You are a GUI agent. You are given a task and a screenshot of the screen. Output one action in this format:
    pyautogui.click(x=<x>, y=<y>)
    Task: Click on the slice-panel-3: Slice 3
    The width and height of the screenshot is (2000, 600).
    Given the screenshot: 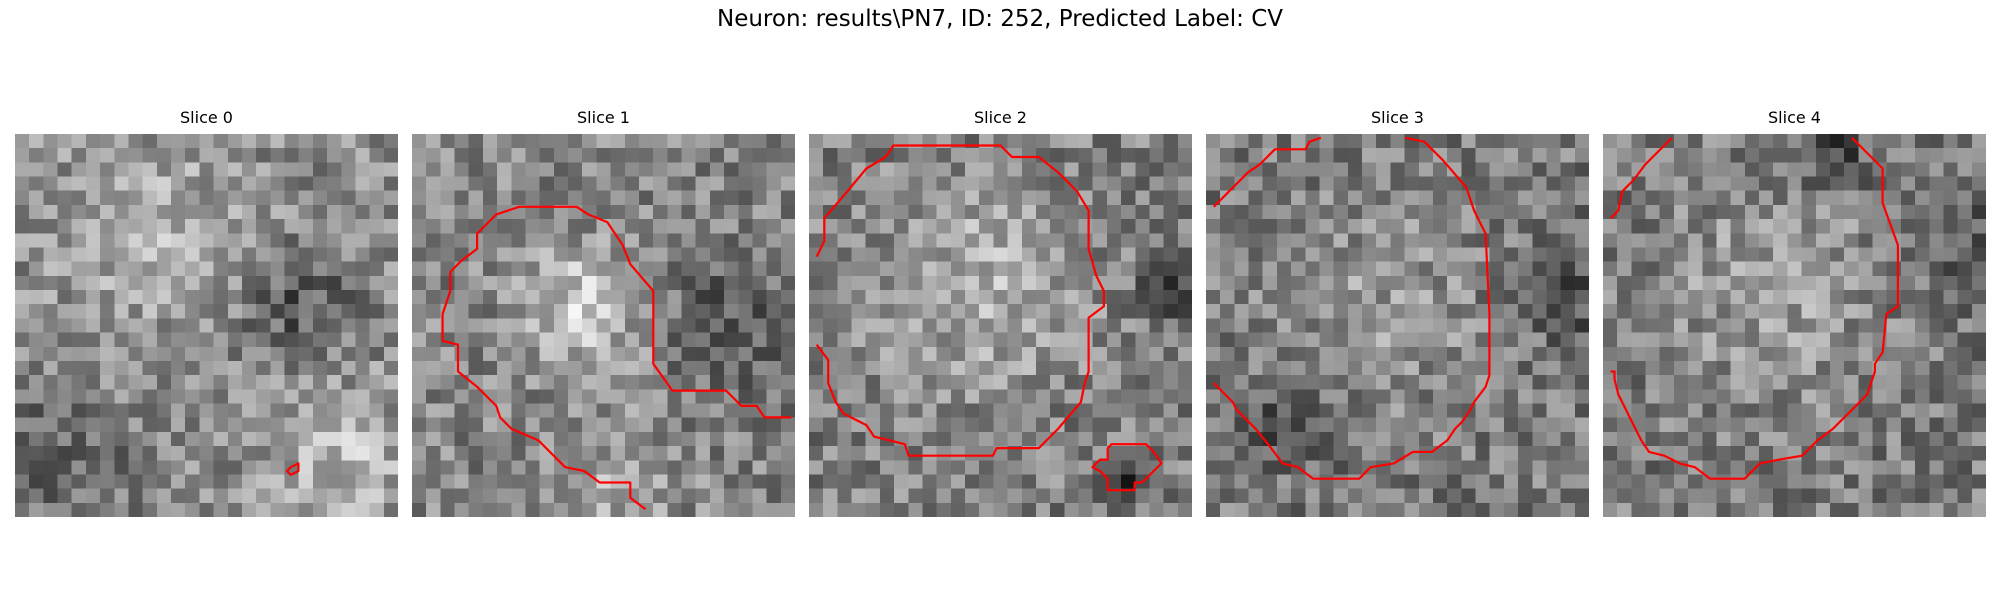 What is the action you would take?
    pyautogui.click(x=1397, y=314)
    